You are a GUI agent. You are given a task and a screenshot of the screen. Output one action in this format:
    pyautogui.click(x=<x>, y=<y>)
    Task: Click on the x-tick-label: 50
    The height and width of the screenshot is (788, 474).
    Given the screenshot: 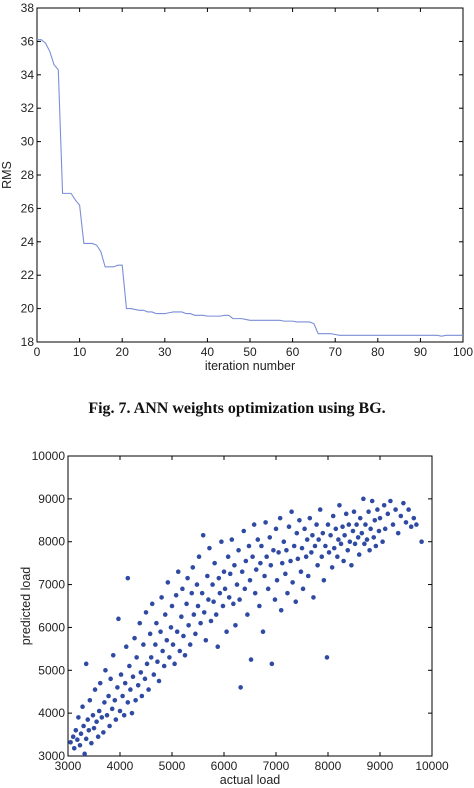 What is the action you would take?
    pyautogui.click(x=250, y=352)
    